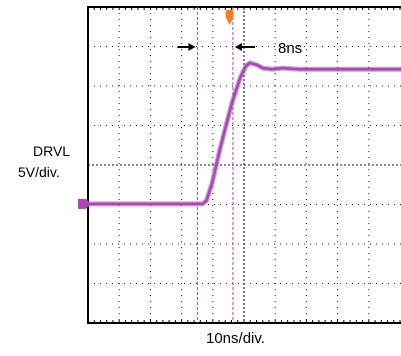 This screenshot has height=356, width=401. What do you see at coordinates (215, 165) in the screenshot?
I see `measurement-cursors` at bounding box center [215, 165].